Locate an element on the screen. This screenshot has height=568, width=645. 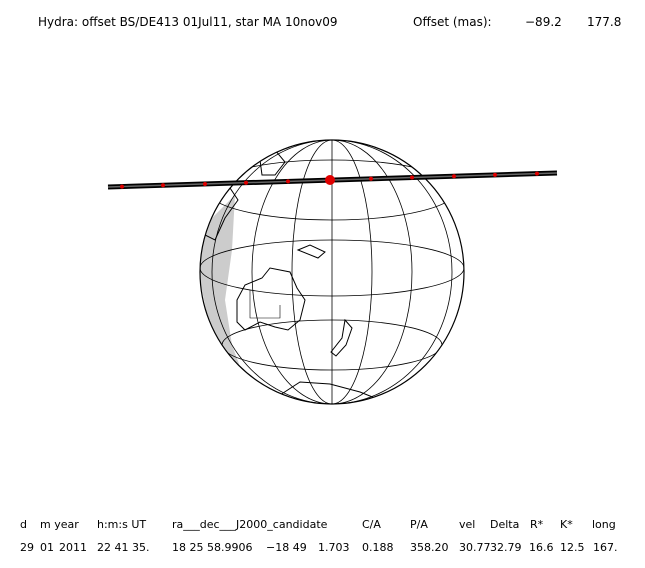
table-cell: 1.703 is located at coordinates (334, 547).